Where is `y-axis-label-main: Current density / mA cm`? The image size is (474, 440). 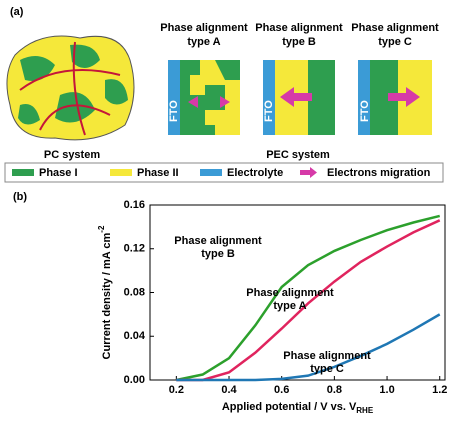
y-axis-label-main: Current density / mA cm is located at coordinates (107, 295).